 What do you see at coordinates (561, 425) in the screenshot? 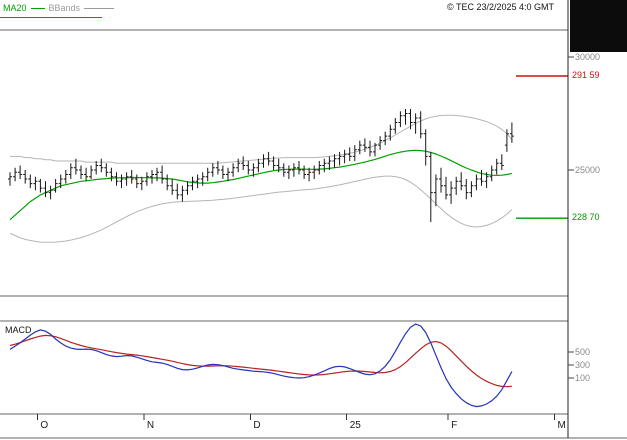
I see `x-axis-label: M` at bounding box center [561, 425].